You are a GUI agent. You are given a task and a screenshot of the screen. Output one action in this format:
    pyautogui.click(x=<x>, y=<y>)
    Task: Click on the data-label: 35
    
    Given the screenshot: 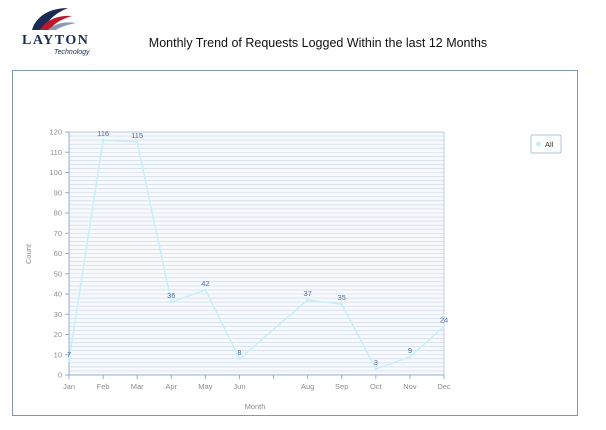 What is the action you would take?
    pyautogui.click(x=342, y=297)
    